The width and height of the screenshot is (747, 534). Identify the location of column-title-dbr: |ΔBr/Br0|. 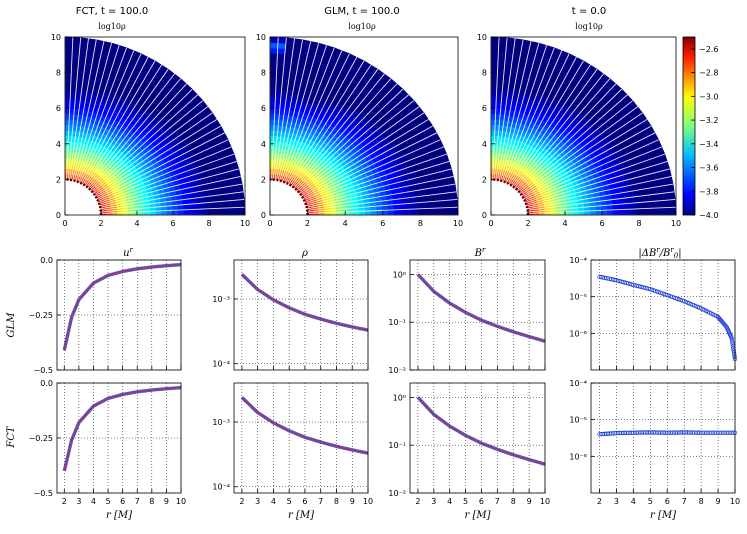
(659, 253).